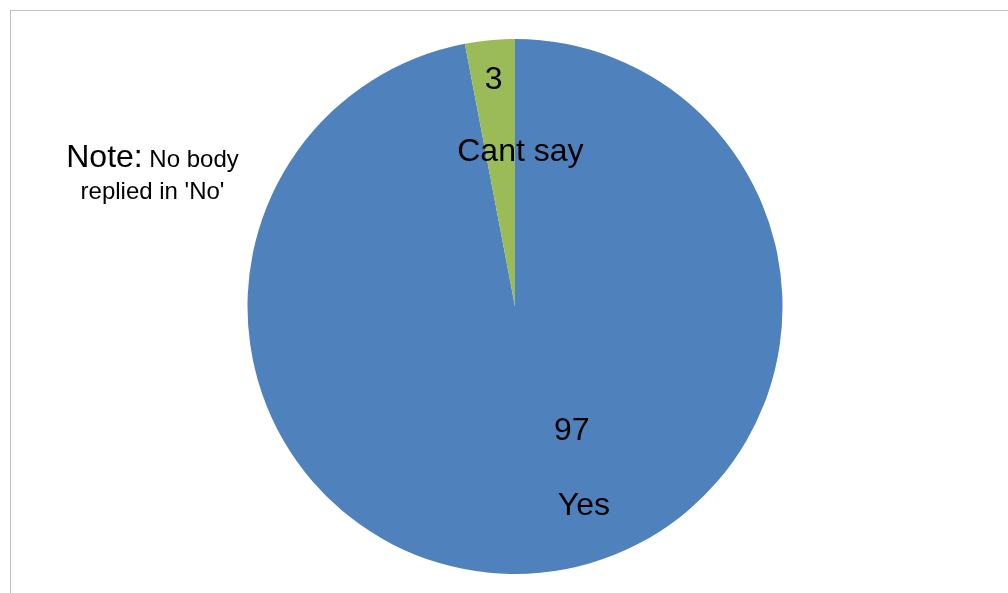 This screenshot has width=1008, height=593. What do you see at coordinates (572, 429) in the screenshot?
I see `data-label: 97` at bounding box center [572, 429].